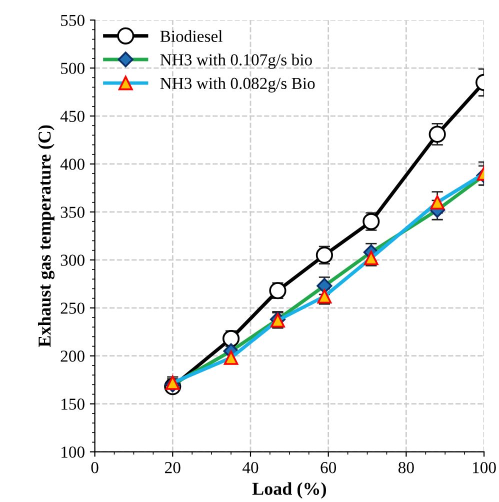 Image resolution: width=499 pixels, height=502 pixels. Describe the element at coordinates (250, 468) in the screenshot. I see `x-tick-label: 40` at that location.